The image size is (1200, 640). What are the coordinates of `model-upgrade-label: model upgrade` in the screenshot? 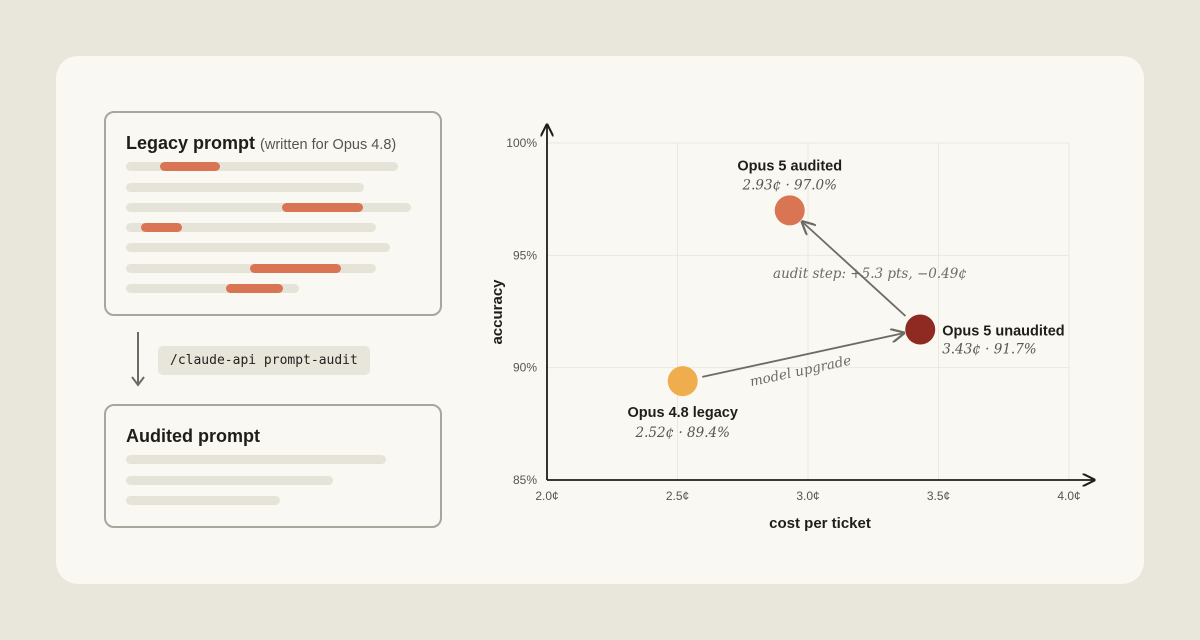 It's located at (800, 372).